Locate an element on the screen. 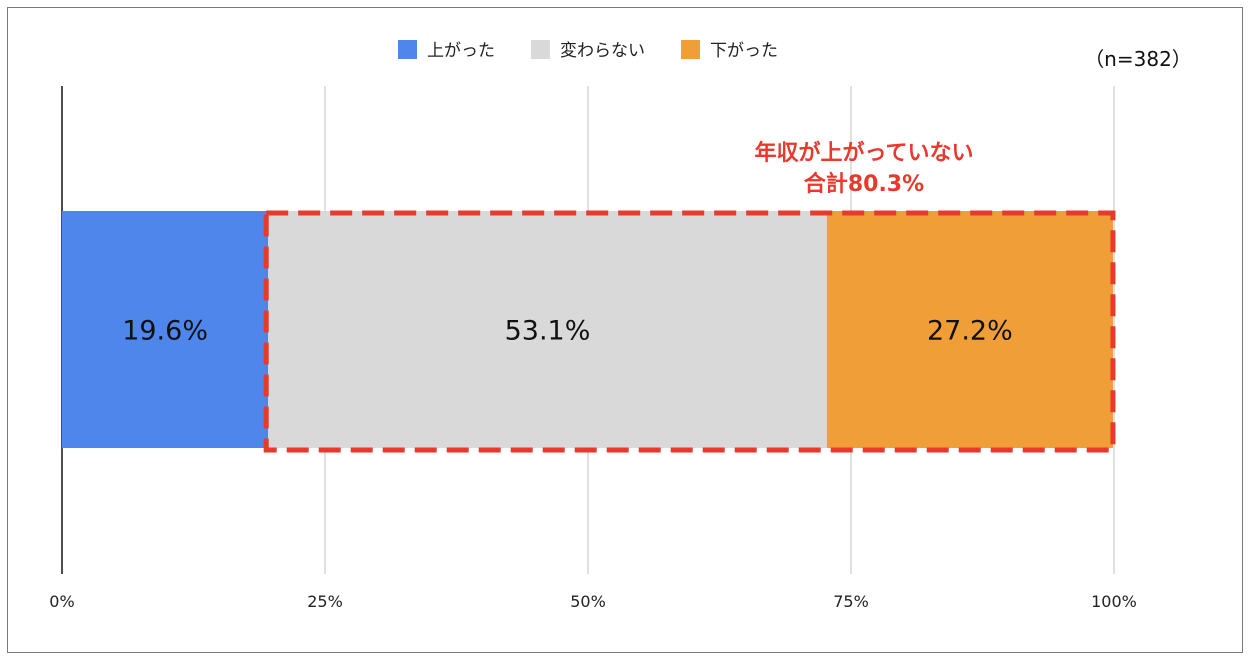  legend-label: 下がった is located at coordinates (744, 51).